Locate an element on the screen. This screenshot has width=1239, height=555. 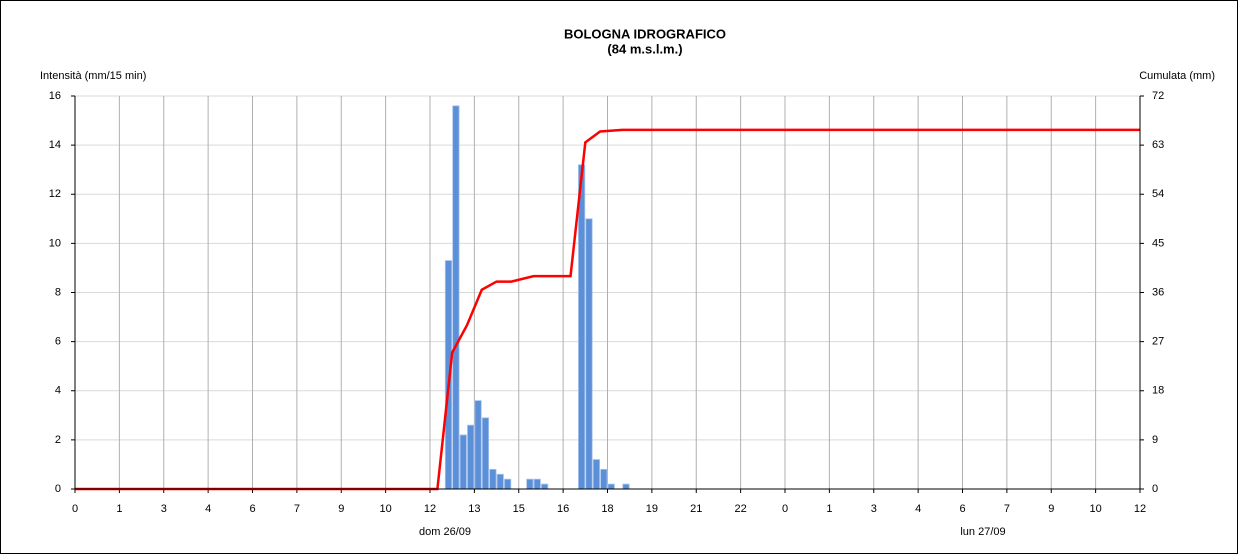
x-tick-label: 15 is located at coordinates (519, 509).